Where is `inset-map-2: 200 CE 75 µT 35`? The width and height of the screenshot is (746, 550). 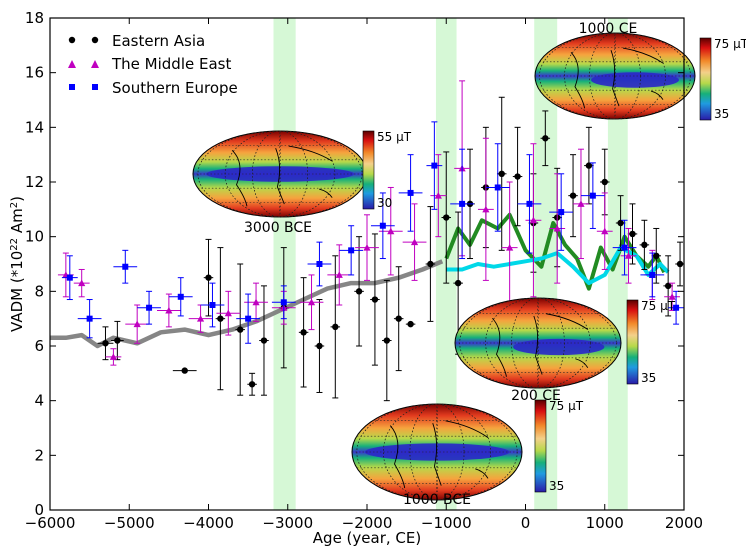
inset-map-2: 200 CE 75 µT 35 is located at coordinates (565, 350).